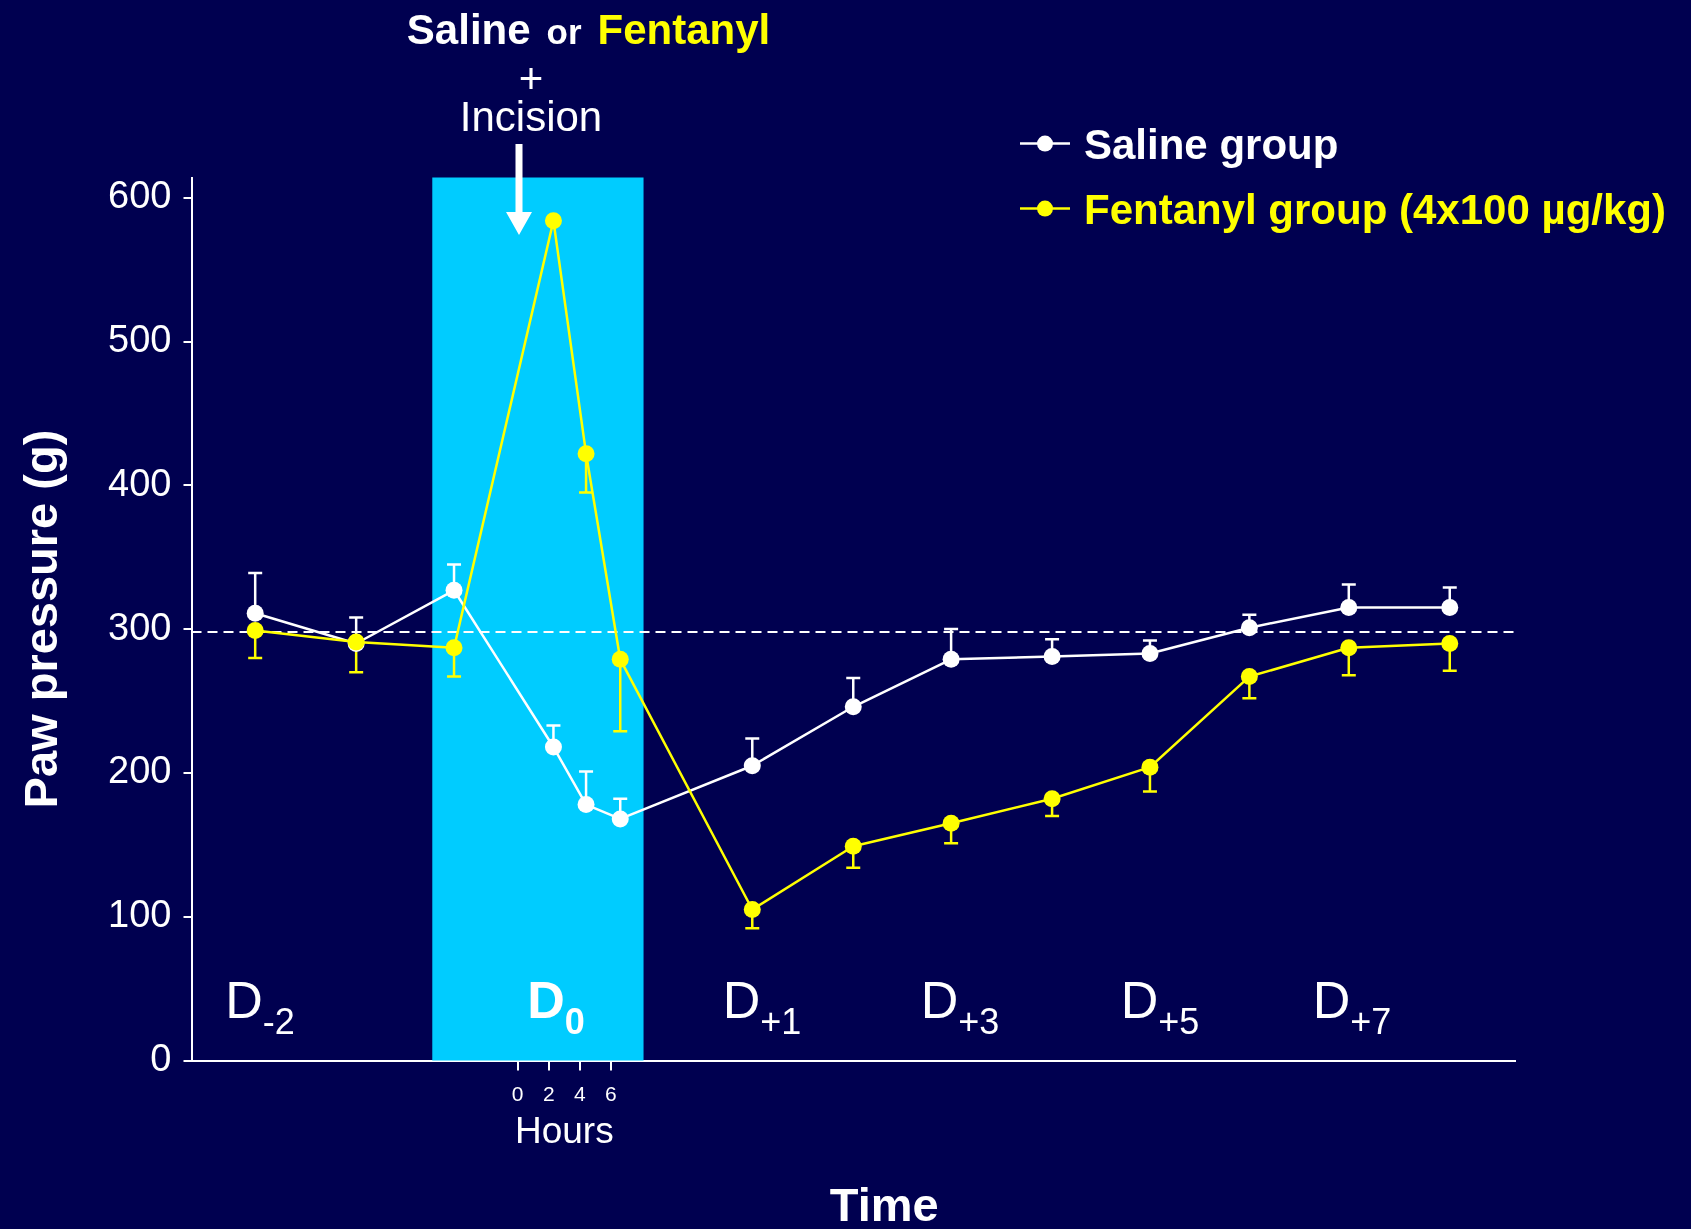  Describe the element at coordinates (1375, 209) in the screenshot. I see `legend-label: Fentanyl group (4x100 µg/kg)` at that location.